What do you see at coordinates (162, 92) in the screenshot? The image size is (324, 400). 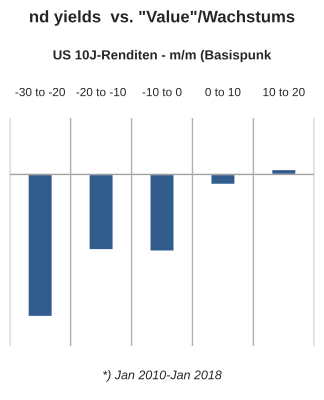 I see `x-tick-label: -10 to 0` at bounding box center [162, 92].